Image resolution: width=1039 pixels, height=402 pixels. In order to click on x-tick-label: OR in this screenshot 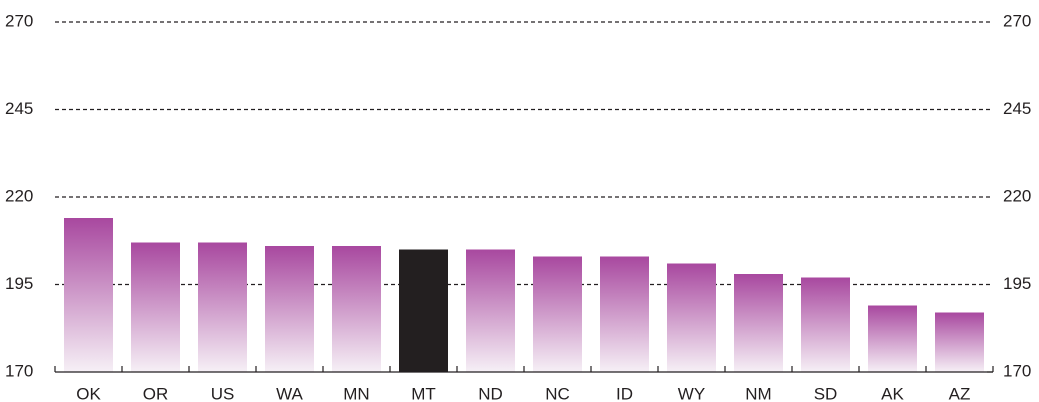, I will do `click(156, 393)`.